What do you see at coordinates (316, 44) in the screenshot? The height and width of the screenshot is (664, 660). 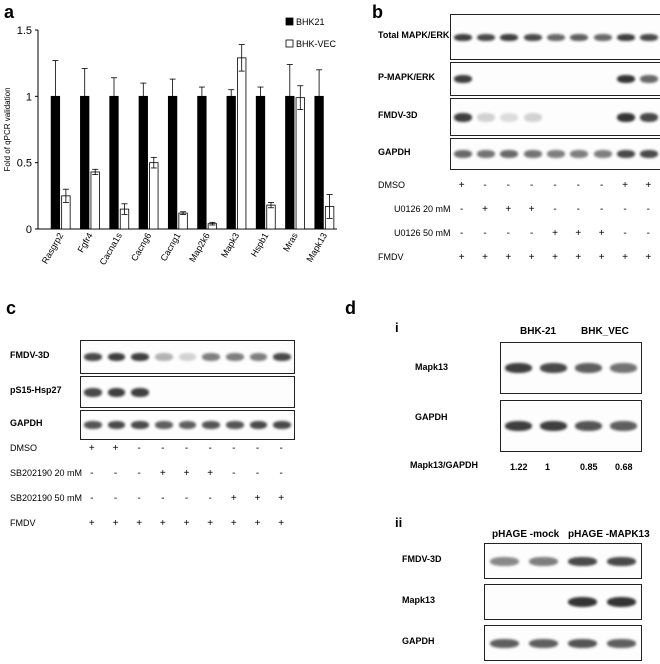 I see `legend-label: BHK-VEC` at bounding box center [316, 44].